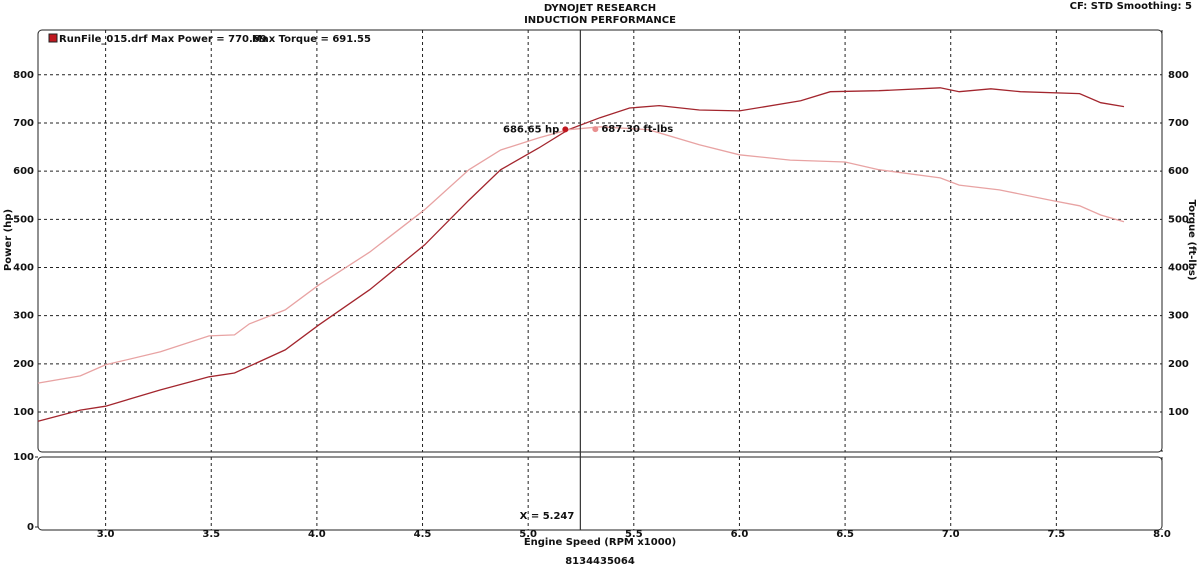  I want to click on x-tick-label: 7.5, so click(1057, 534).